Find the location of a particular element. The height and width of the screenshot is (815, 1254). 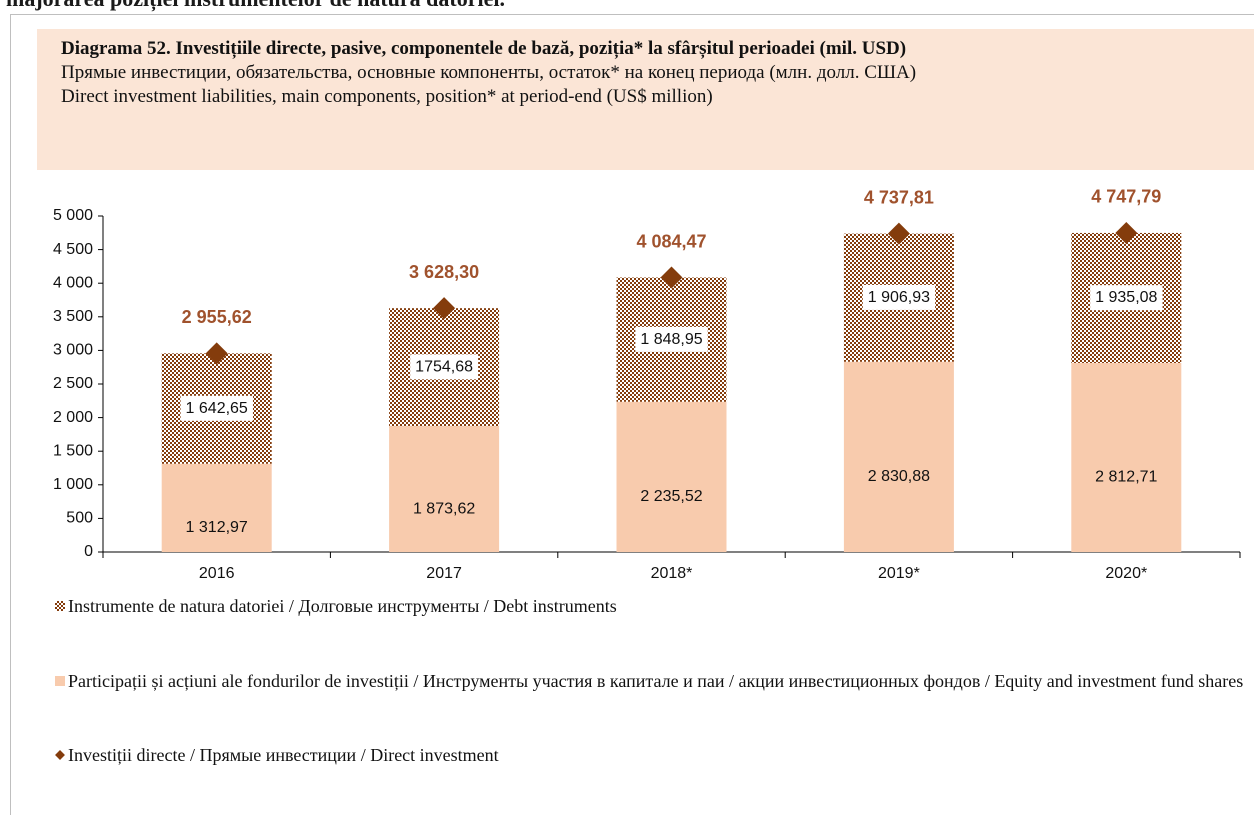

value-label: 1 642,65 is located at coordinates (217, 408).